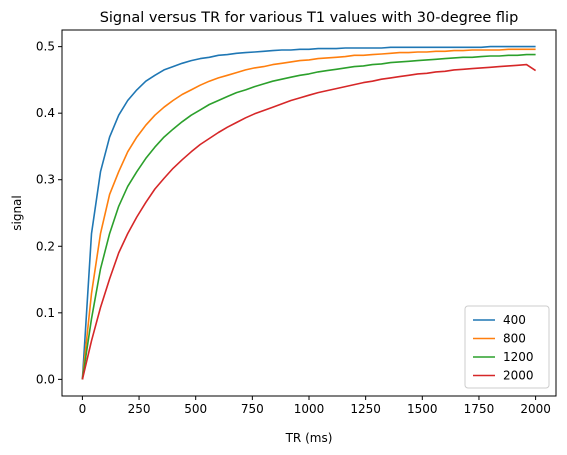 The height and width of the screenshot is (455, 567). Describe the element at coordinates (365, 409) in the screenshot. I see `x-tick-label: 1250` at that location.